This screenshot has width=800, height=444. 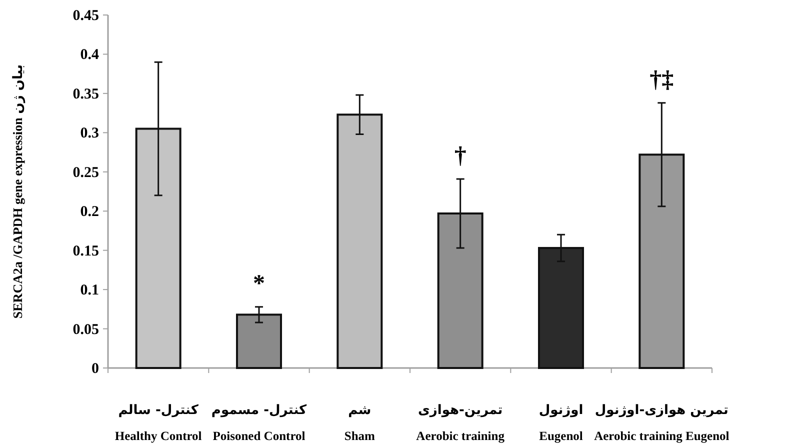 I want to click on text: اوژنول, so click(x=561, y=410).